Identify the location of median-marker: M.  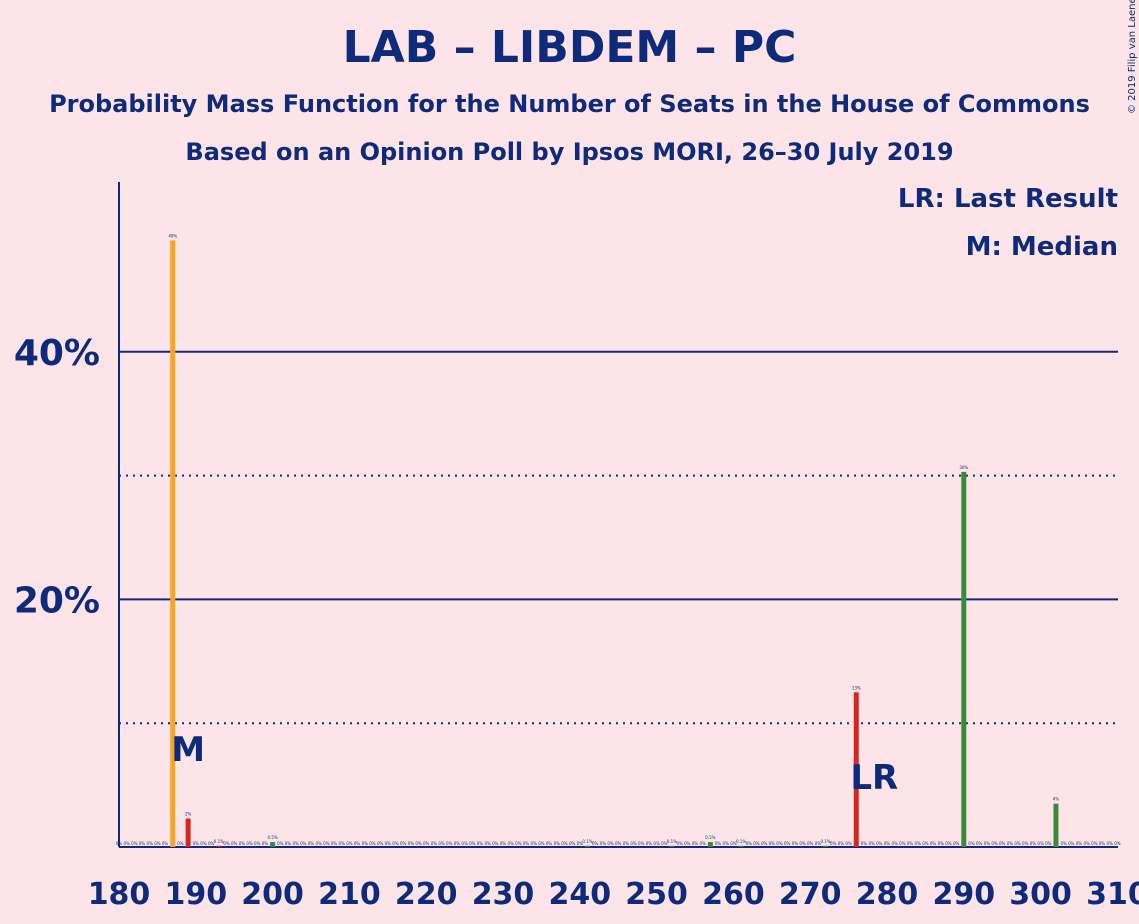
(188, 750).